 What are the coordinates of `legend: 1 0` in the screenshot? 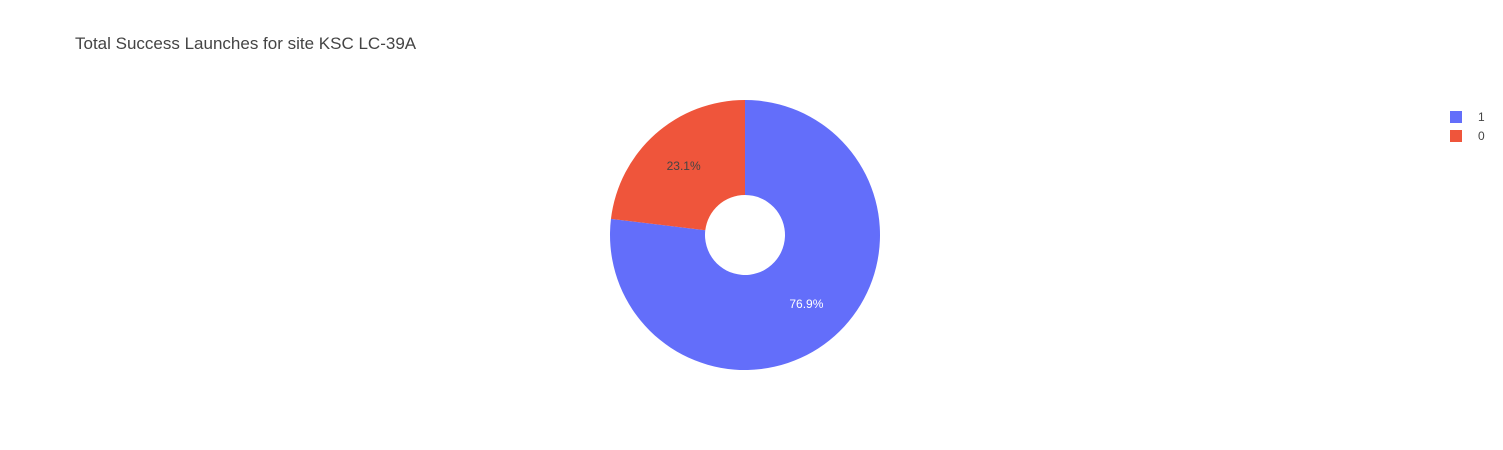 It's located at (1467, 126).